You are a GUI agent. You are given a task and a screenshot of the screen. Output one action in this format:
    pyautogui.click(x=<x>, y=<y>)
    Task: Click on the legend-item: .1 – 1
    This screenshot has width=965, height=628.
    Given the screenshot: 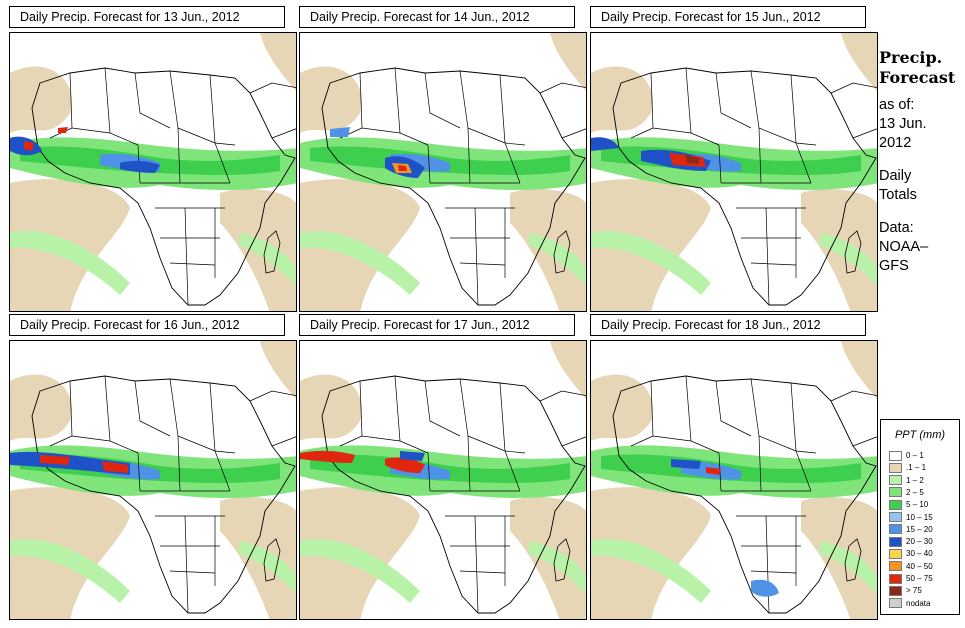 What is the action you would take?
    pyautogui.click(x=907, y=467)
    